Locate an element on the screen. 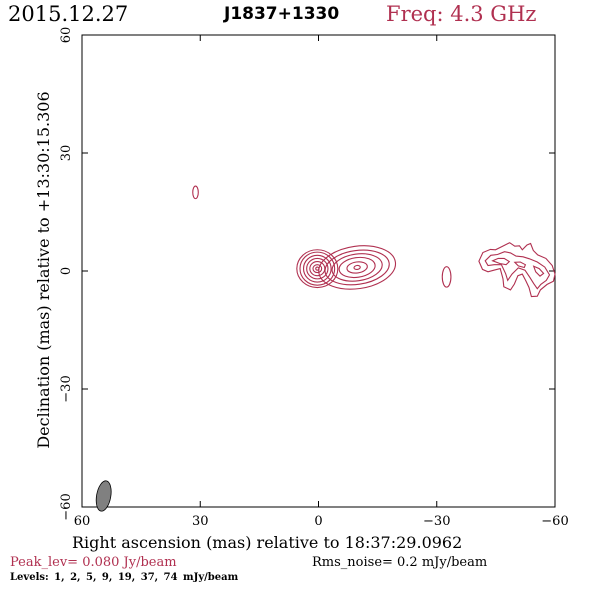 The image size is (590, 590). y-tick-label: 30 is located at coordinates (66, 153).